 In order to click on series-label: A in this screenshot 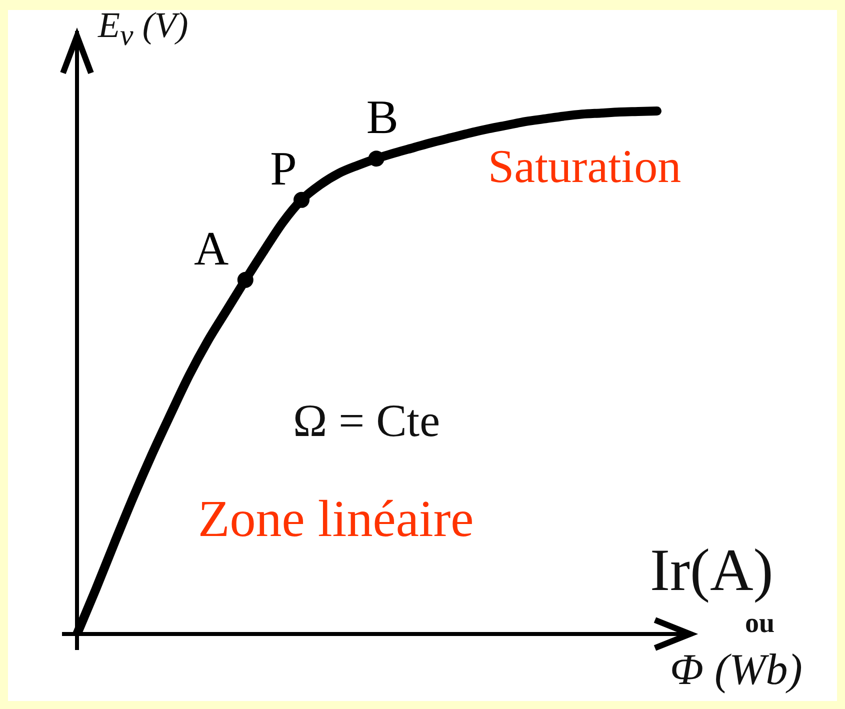, I will do `click(212, 249)`.